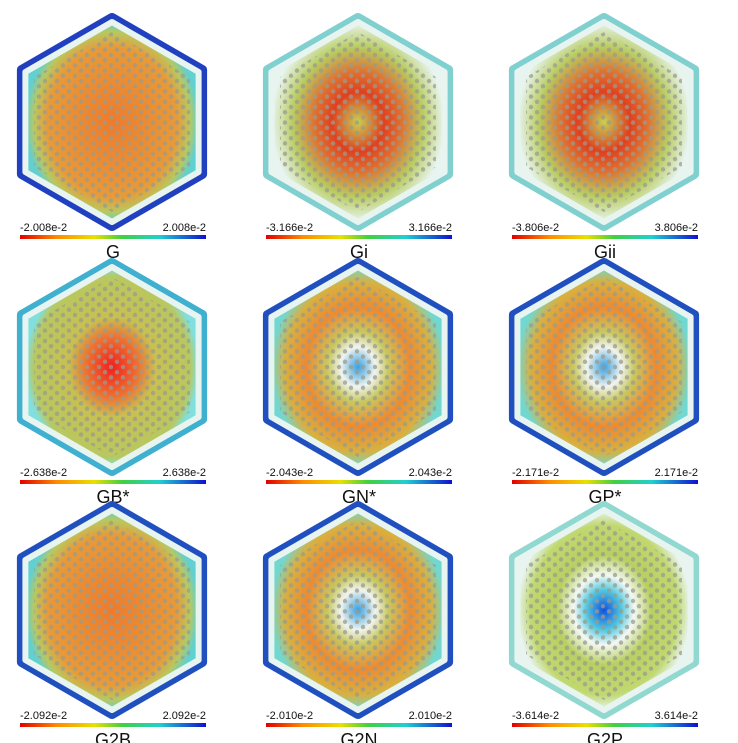 This screenshot has height=743, width=738. I want to click on min-label: -2.638e-2, so click(43, 473).